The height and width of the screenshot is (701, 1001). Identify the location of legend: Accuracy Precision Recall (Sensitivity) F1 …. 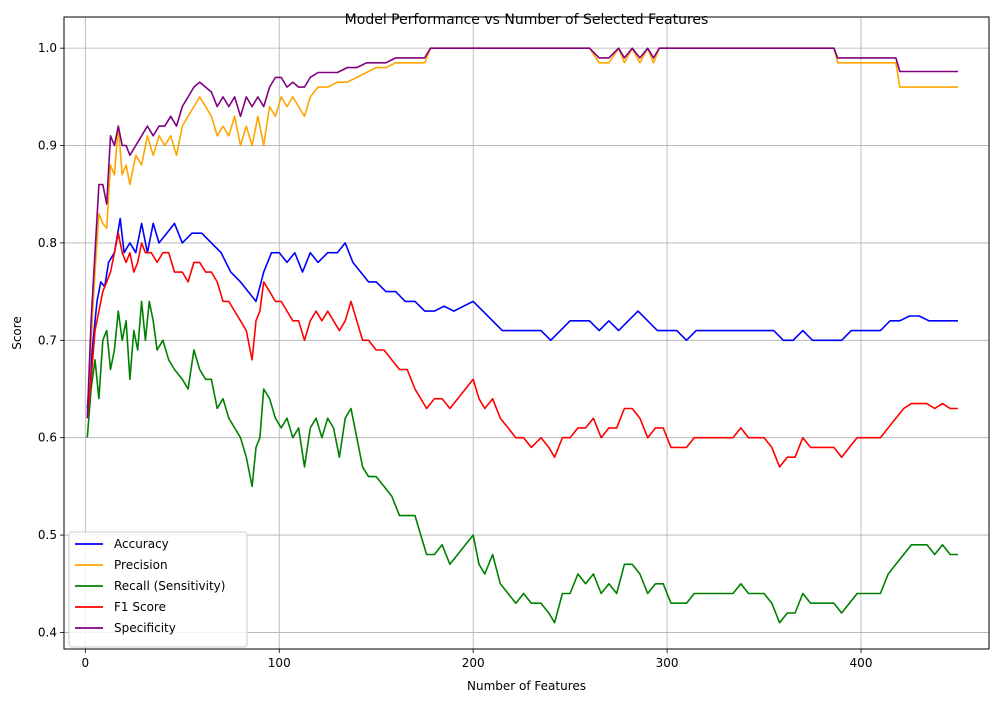
(158, 589).